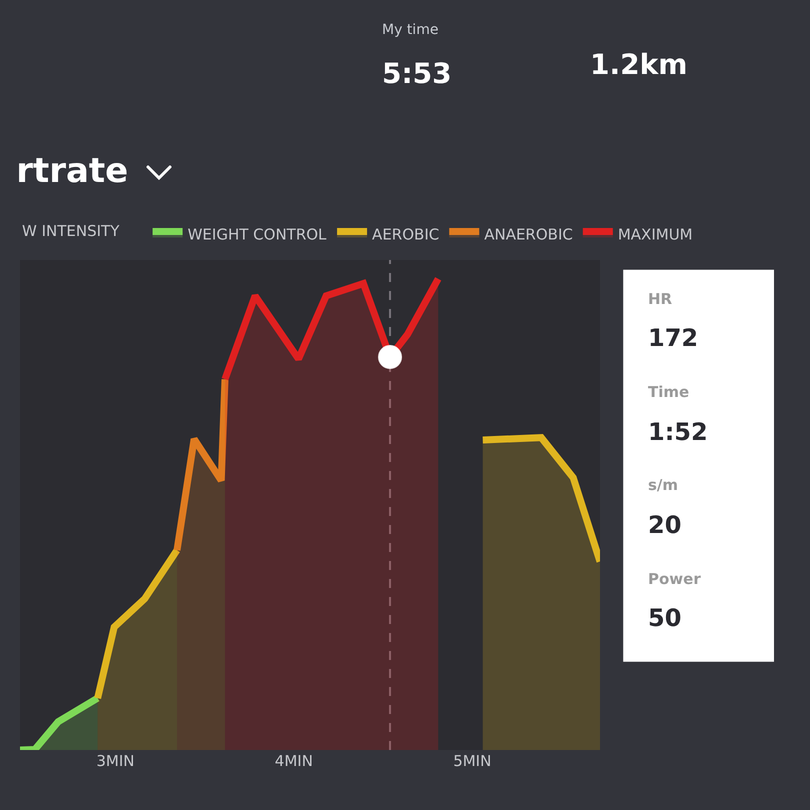  What do you see at coordinates (71, 231) in the screenshot?
I see `text: W INTENSITY` at bounding box center [71, 231].